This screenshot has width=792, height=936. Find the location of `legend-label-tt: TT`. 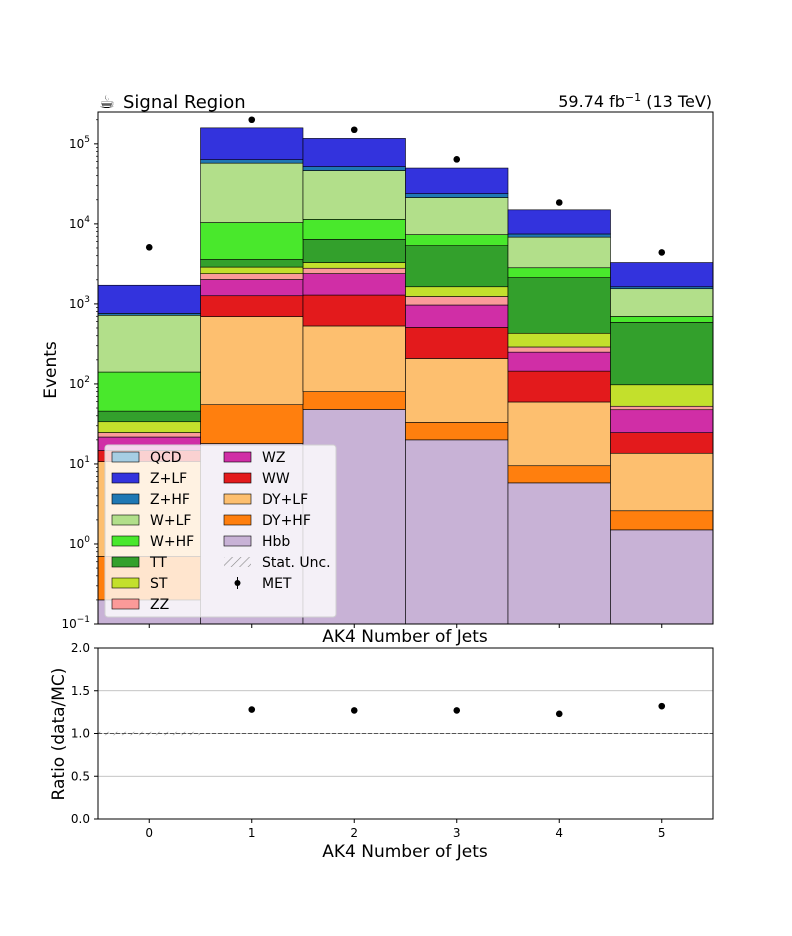

legend-label-tt: TT is located at coordinates (158, 563).